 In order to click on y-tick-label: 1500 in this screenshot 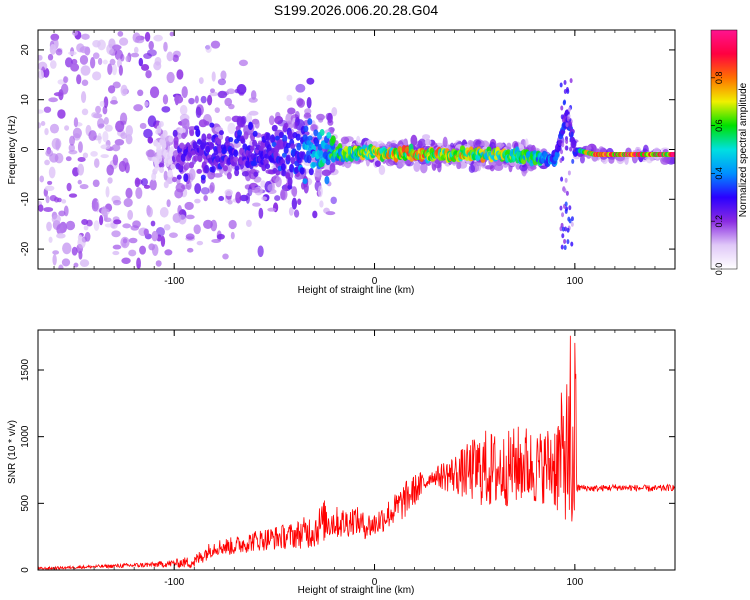, I will do `click(25, 369)`.